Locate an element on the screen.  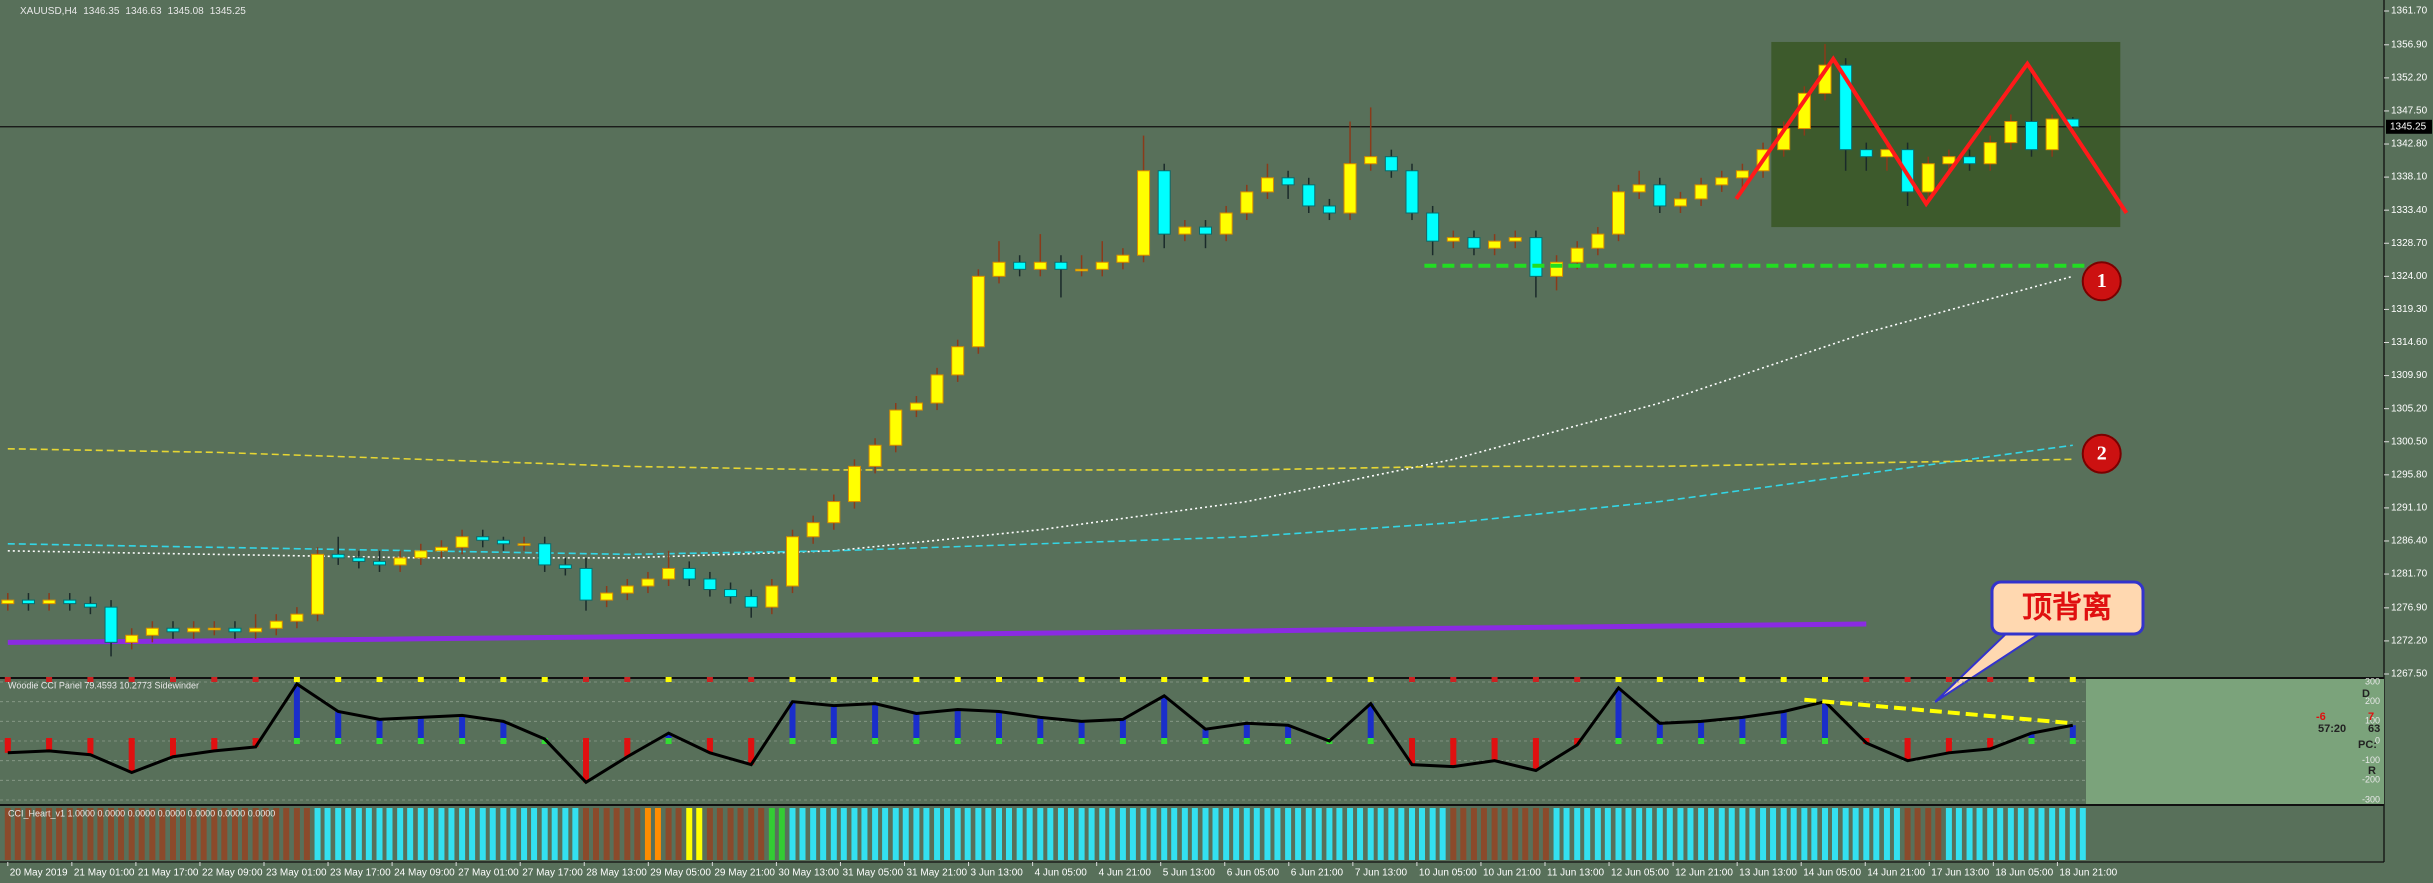
x-tick-label: 3 Jun 13:00 is located at coordinates (997, 873).